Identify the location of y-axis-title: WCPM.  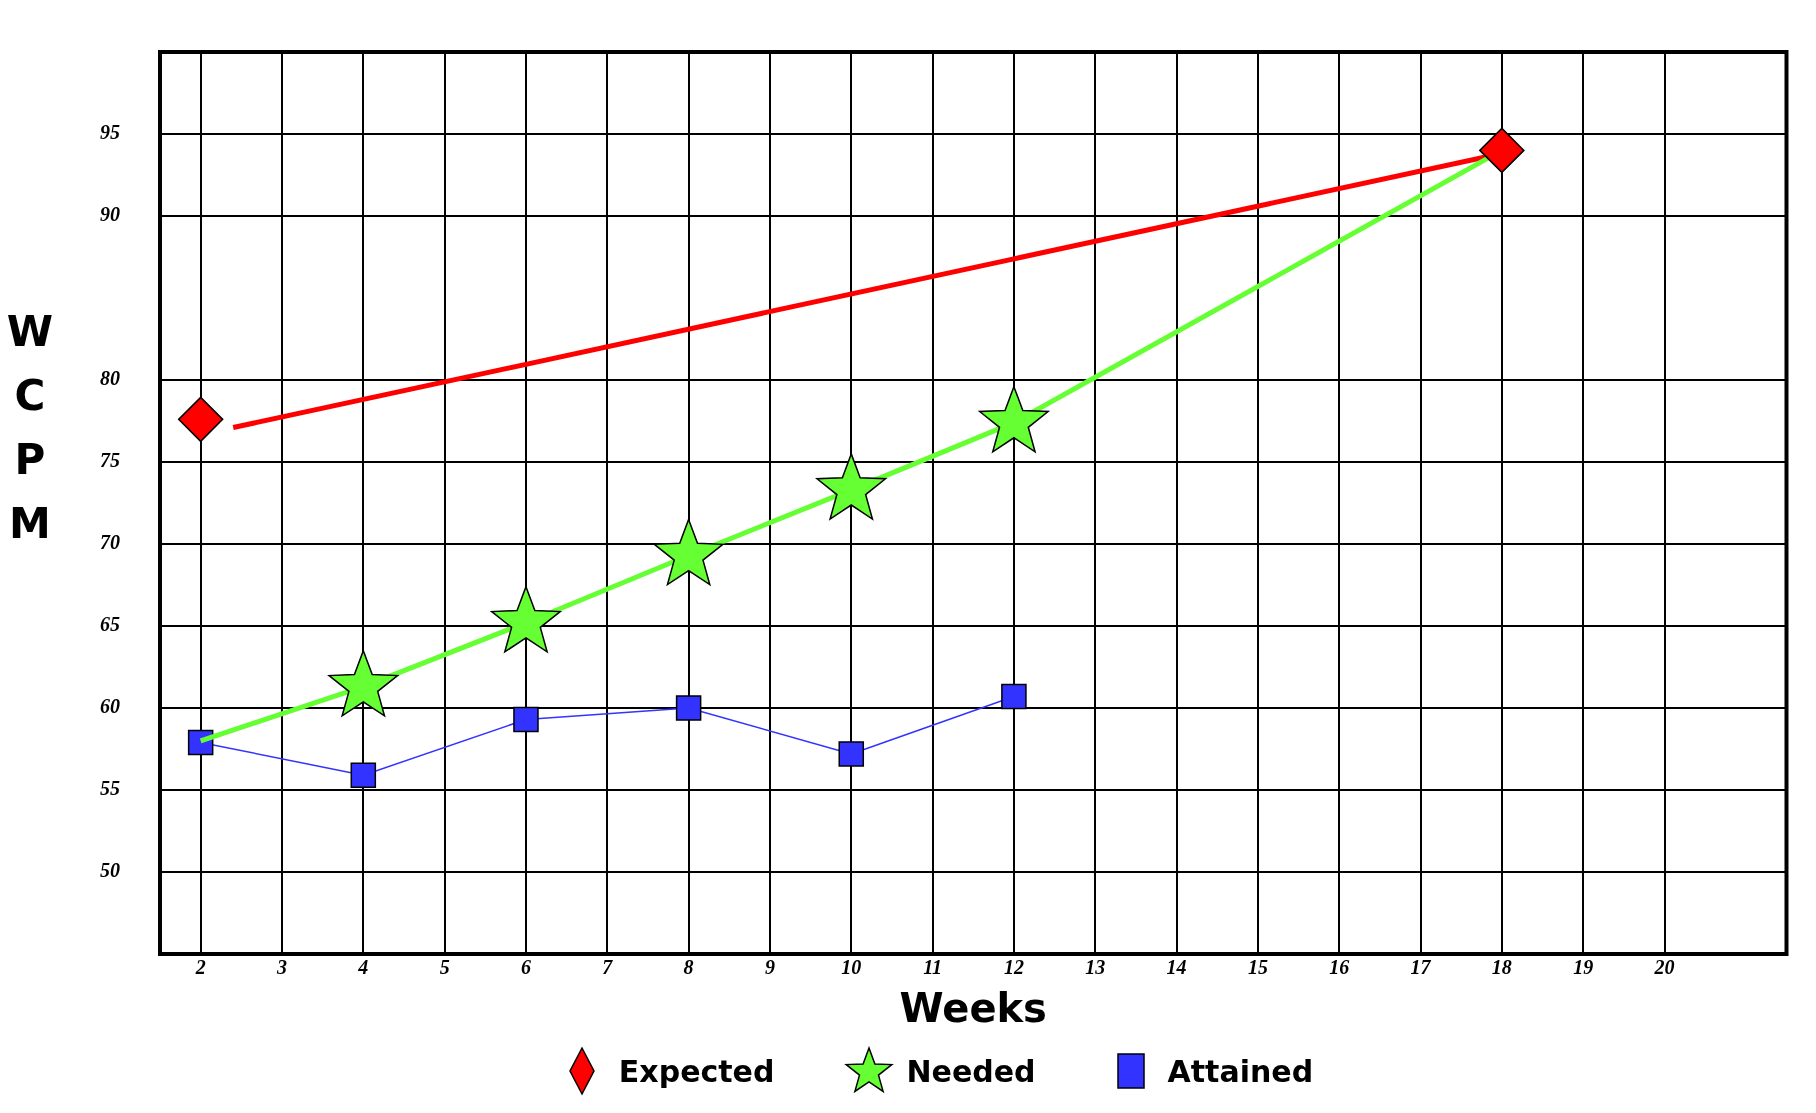
(30, 428).